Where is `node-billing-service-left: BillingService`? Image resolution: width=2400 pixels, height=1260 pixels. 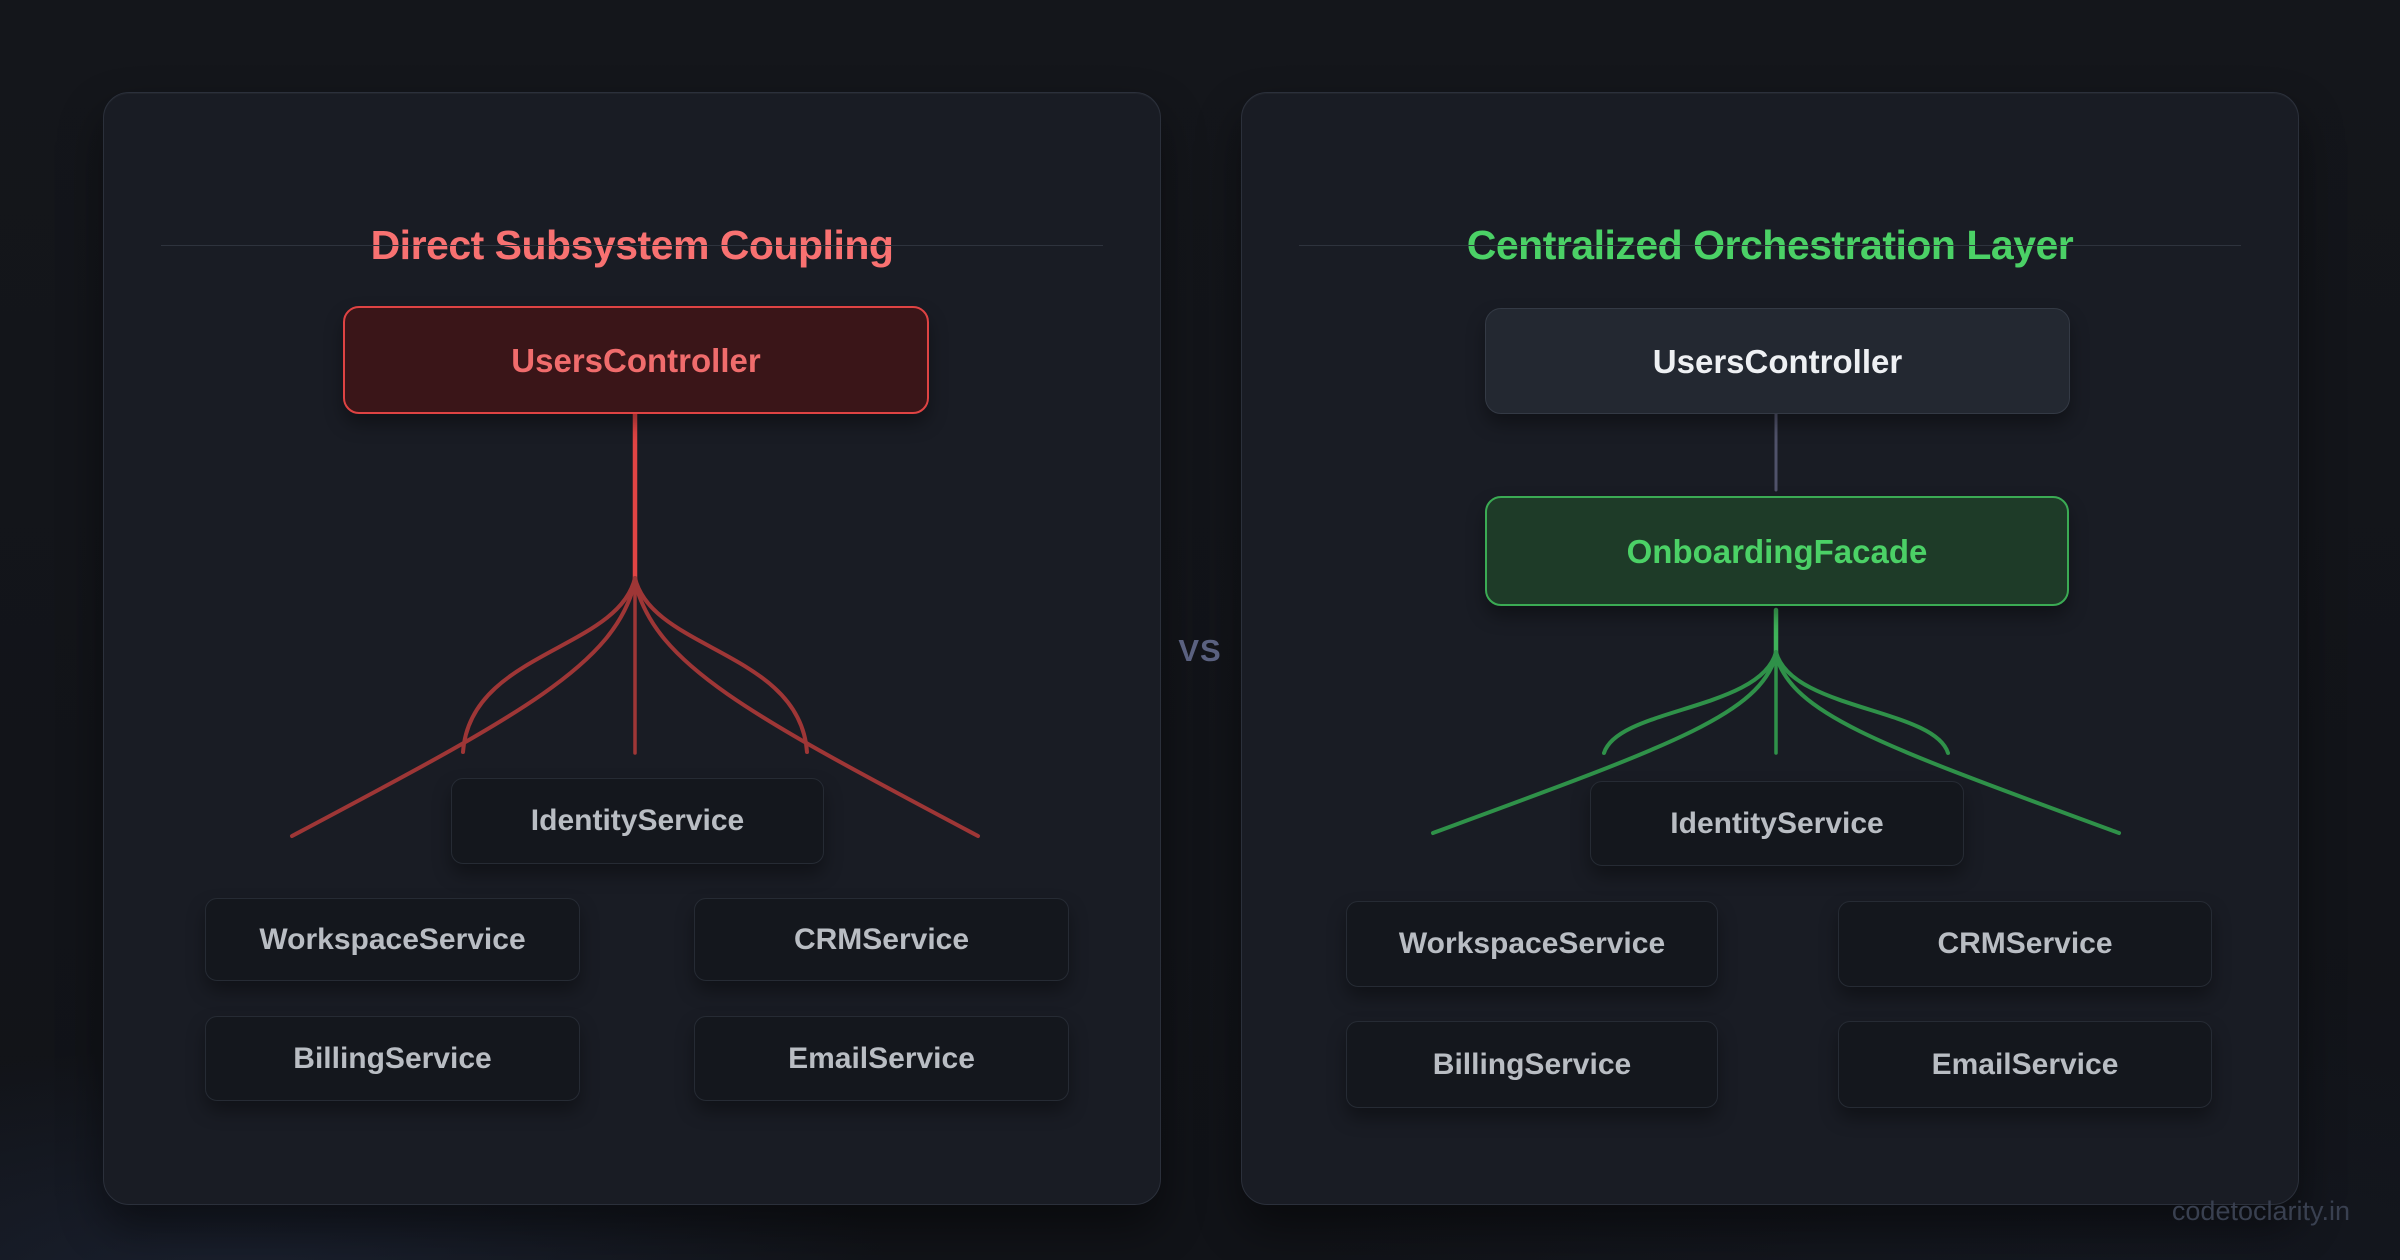 node-billing-service-left: BillingService is located at coordinates (392, 1058).